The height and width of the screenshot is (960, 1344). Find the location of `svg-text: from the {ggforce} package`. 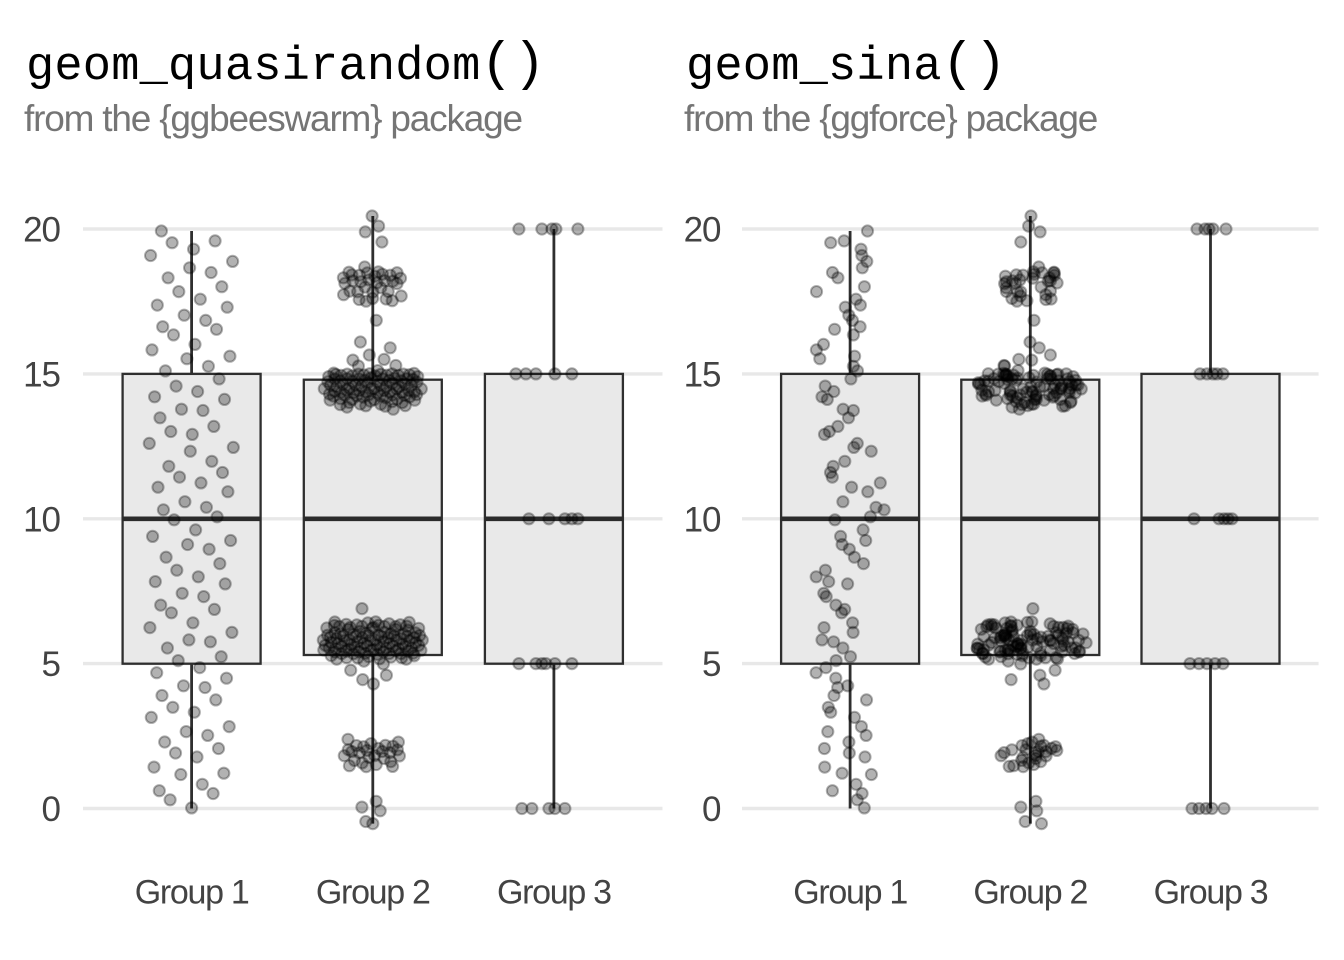

svg-text: from the {ggforce} package is located at coordinates (890, 118).